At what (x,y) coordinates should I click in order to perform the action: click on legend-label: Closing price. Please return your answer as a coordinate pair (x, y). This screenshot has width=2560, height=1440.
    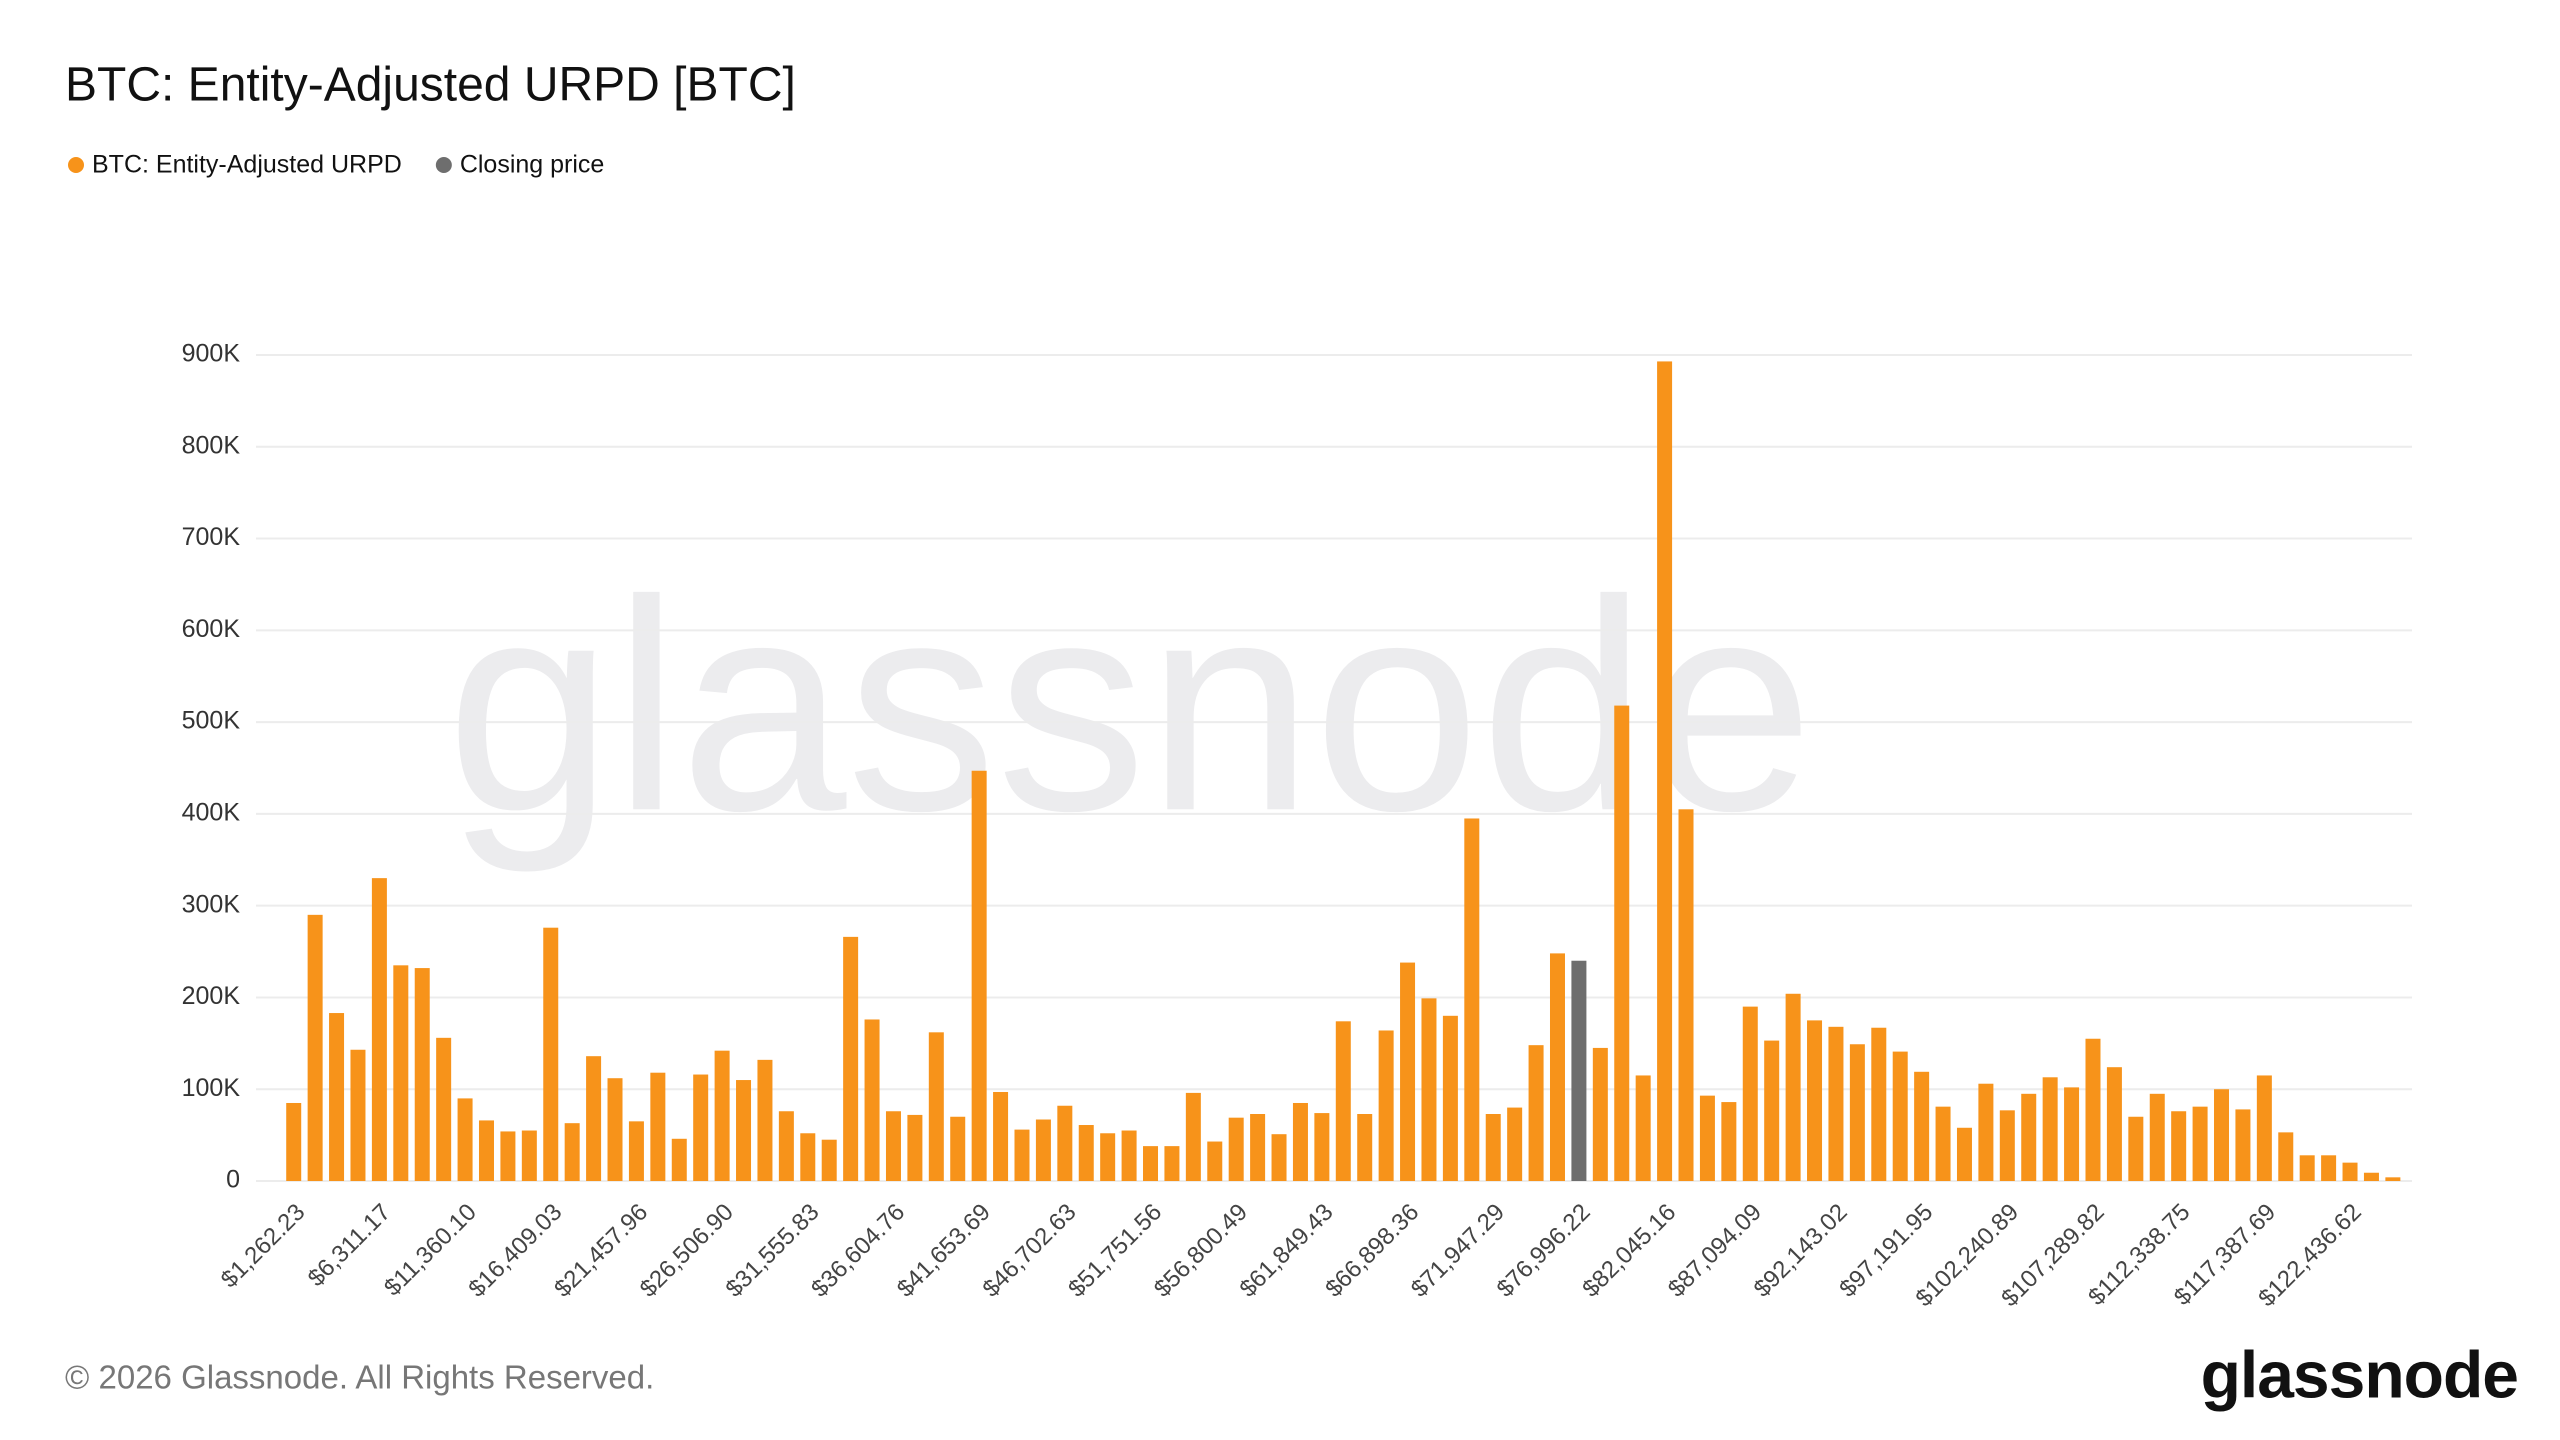
    Looking at the image, I should click on (532, 165).